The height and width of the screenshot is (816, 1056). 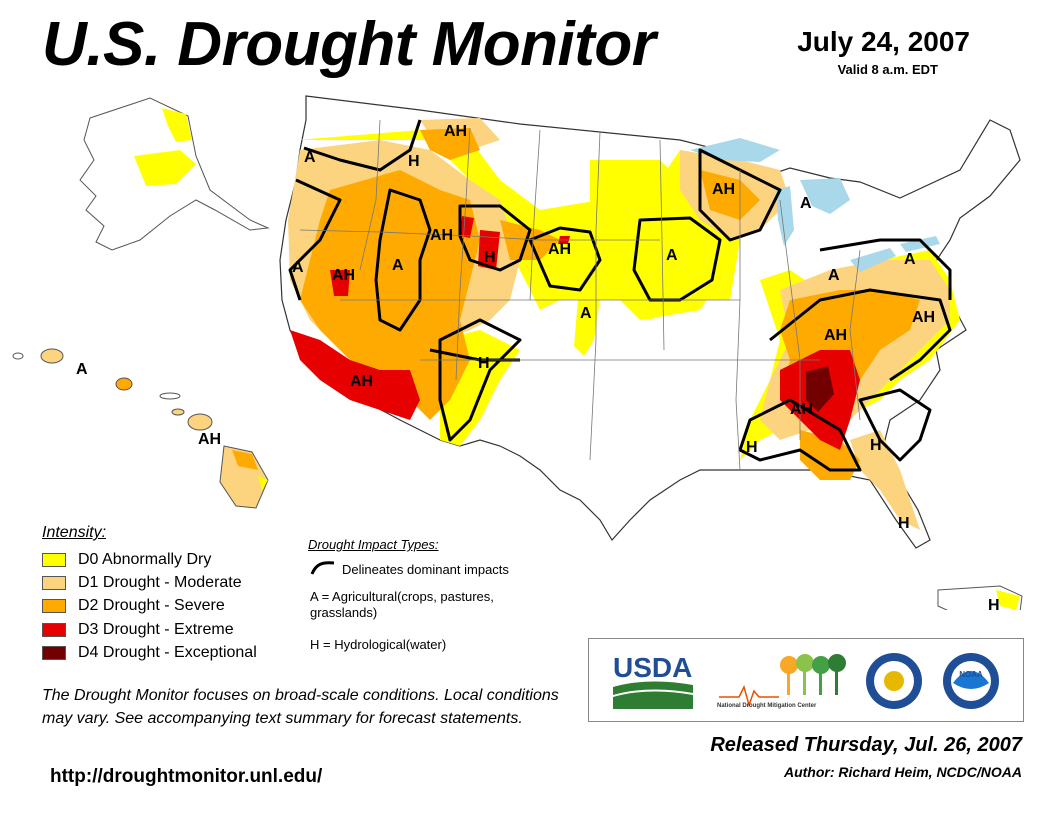 What do you see at coordinates (876, 445) in the screenshot?
I see `label-carolinas: H` at bounding box center [876, 445].